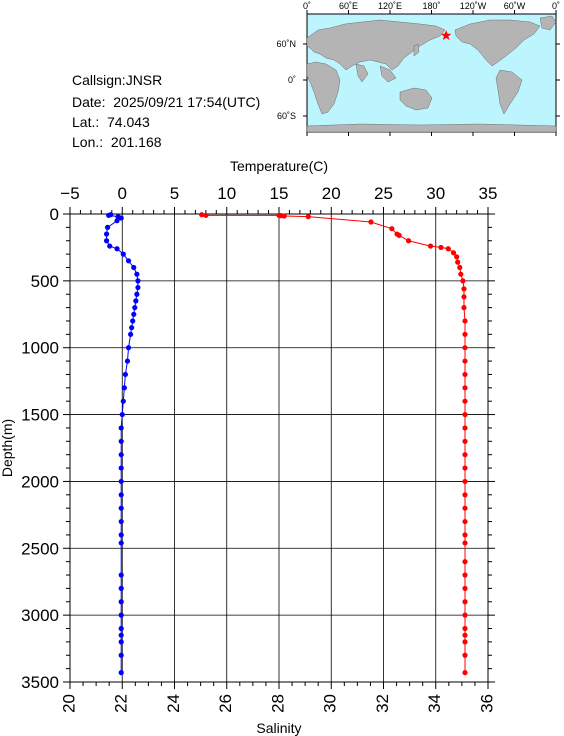 The width and height of the screenshot is (564, 736). I want to click on depth-tick-label: 2500, so click(40, 548).